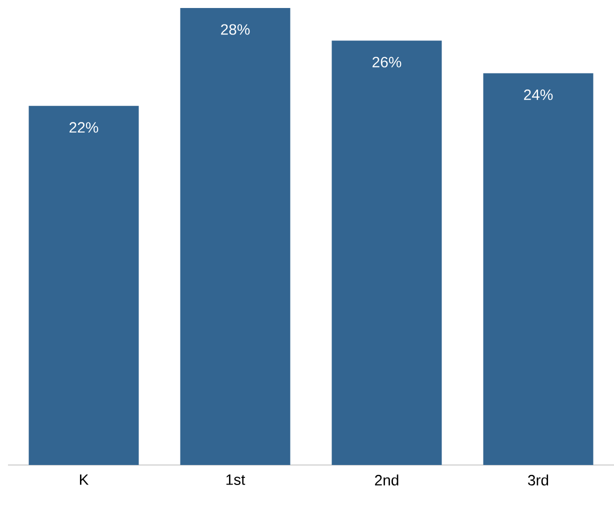 The width and height of the screenshot is (614, 508). What do you see at coordinates (236, 479) in the screenshot?
I see `x-tick-label: 1st` at bounding box center [236, 479].